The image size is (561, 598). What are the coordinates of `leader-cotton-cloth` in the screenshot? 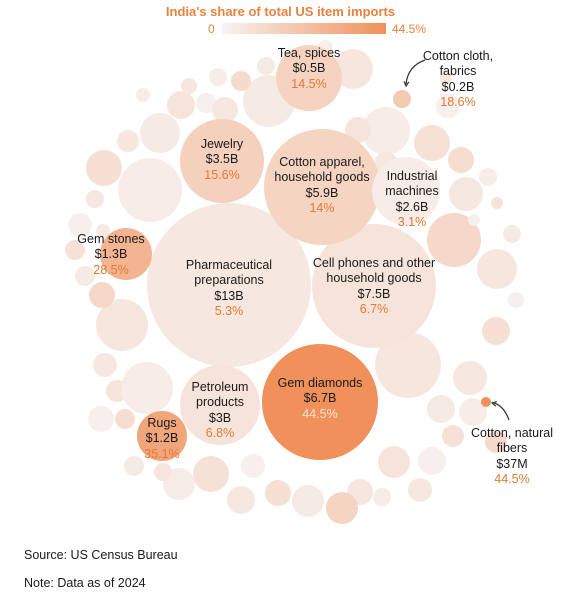 It's located at (415, 72).